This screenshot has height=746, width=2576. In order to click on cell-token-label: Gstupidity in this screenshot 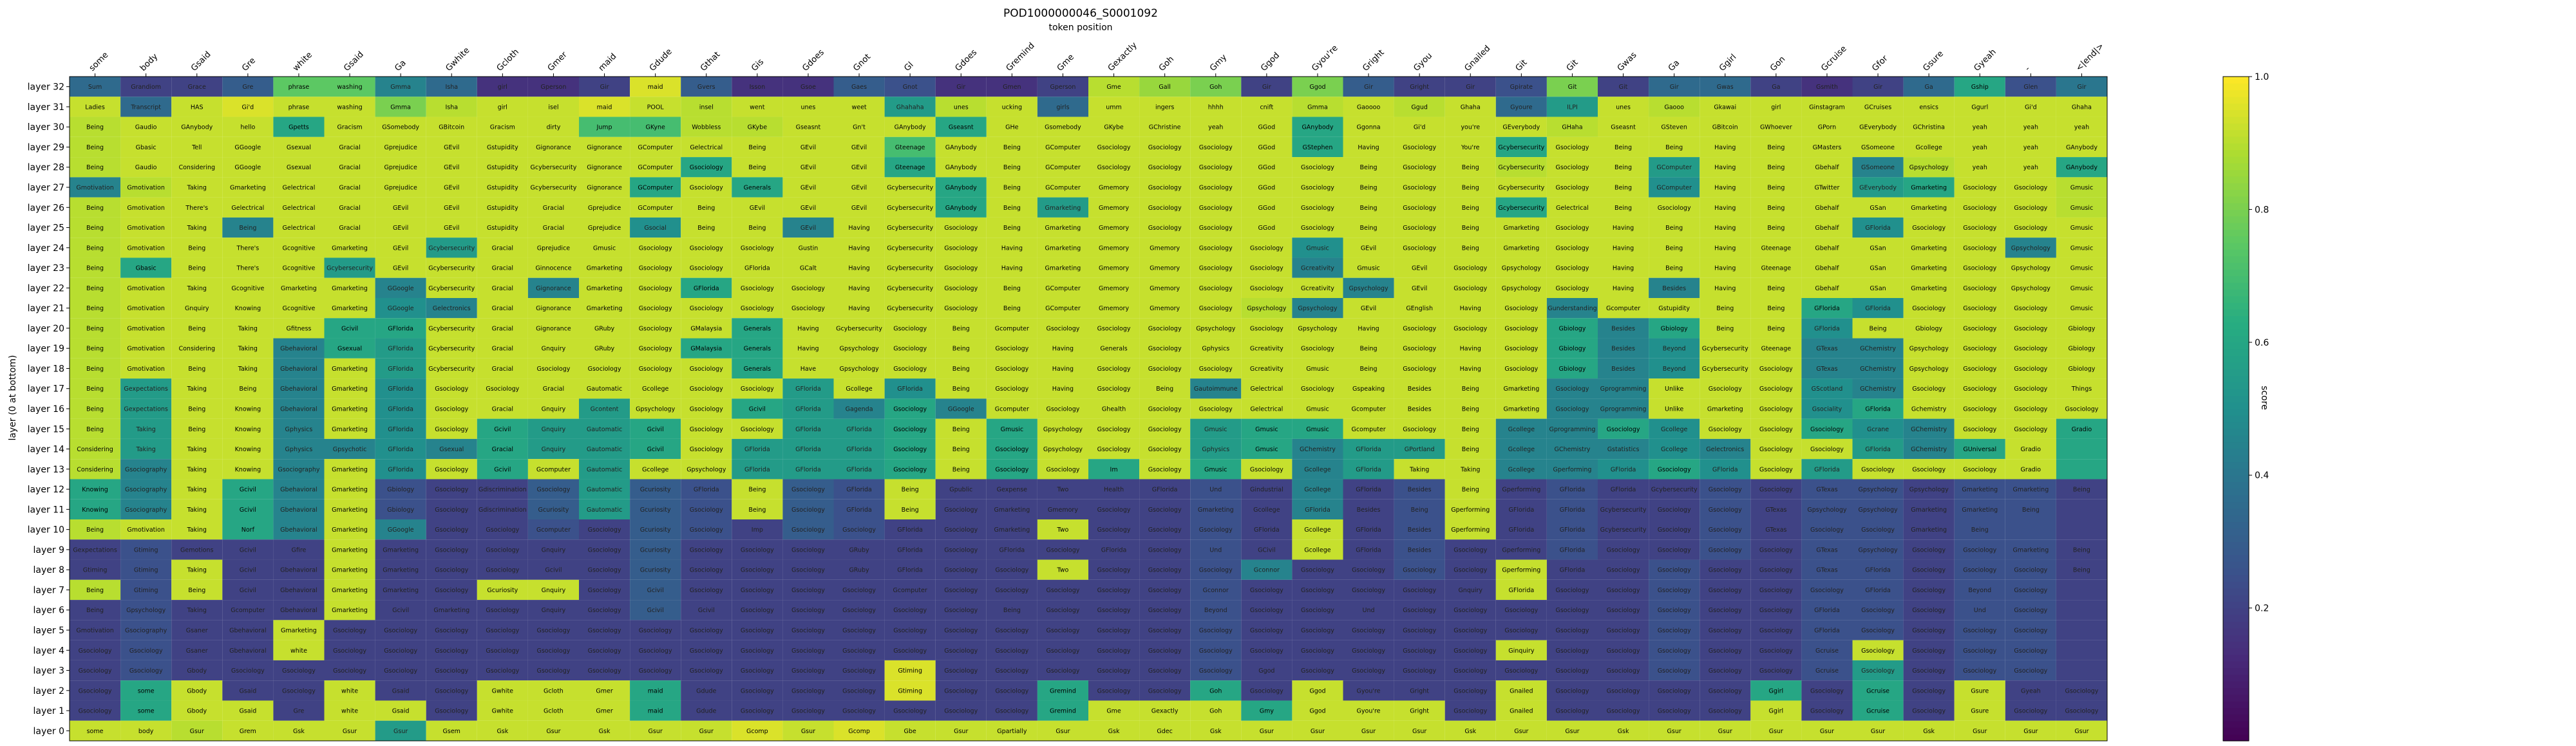, I will do `click(1674, 308)`.